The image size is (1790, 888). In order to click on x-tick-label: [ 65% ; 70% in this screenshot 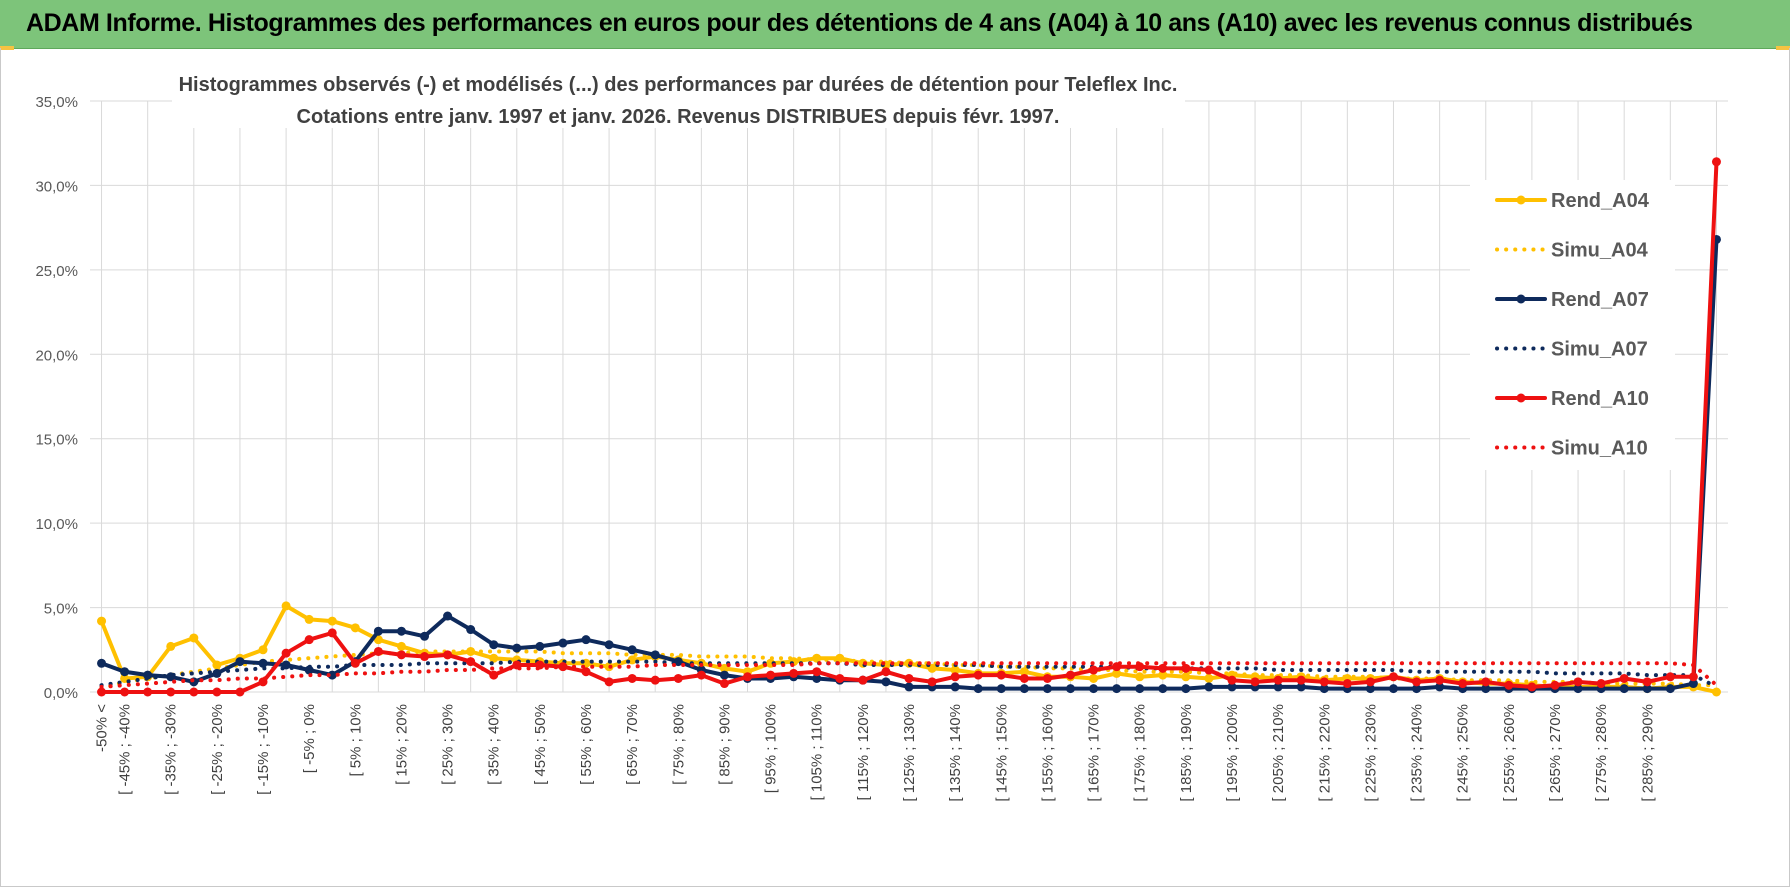, I will do `click(632, 744)`.